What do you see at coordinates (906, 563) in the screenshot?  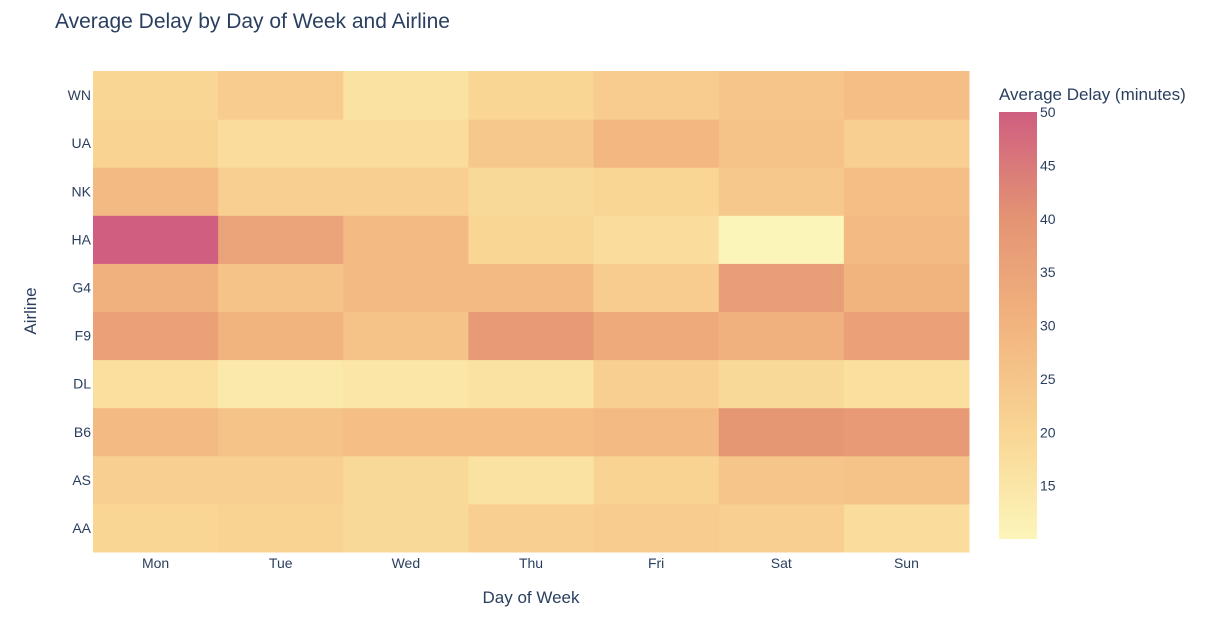 I see `x-tick-label: Sun` at bounding box center [906, 563].